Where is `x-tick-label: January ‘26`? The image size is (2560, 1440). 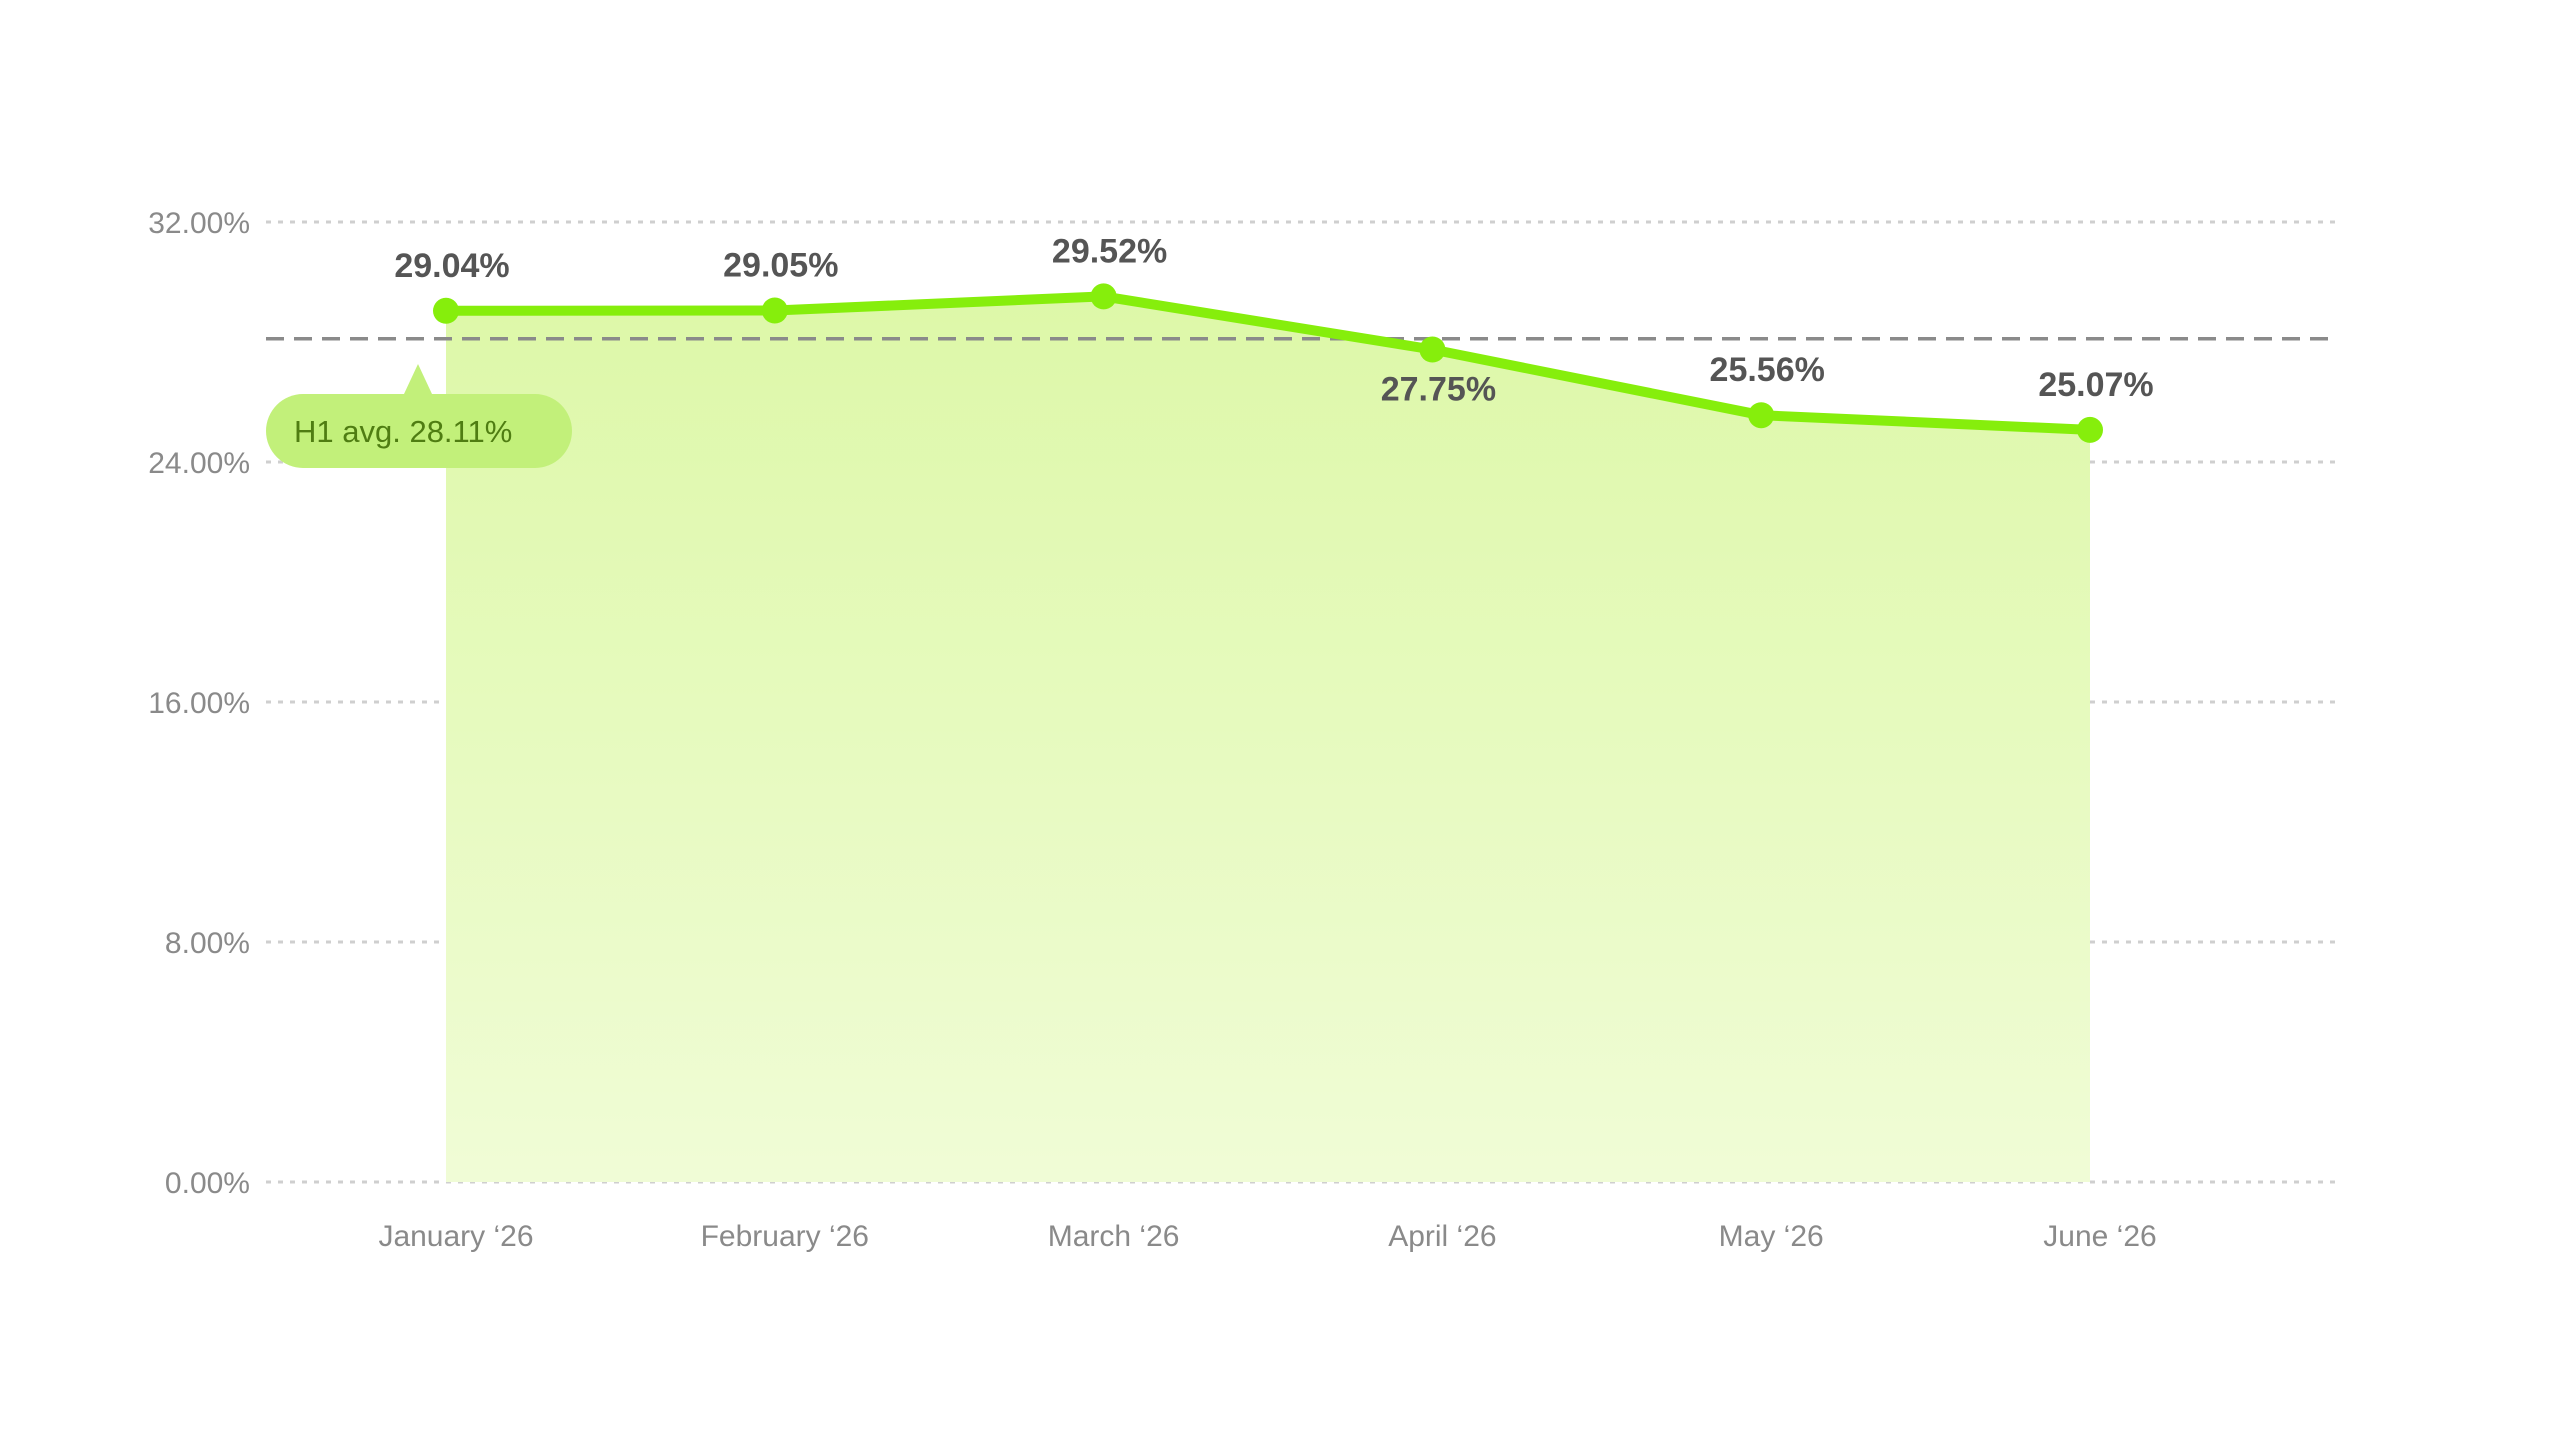
x-tick-label: January ‘26 is located at coordinates (455, 1236).